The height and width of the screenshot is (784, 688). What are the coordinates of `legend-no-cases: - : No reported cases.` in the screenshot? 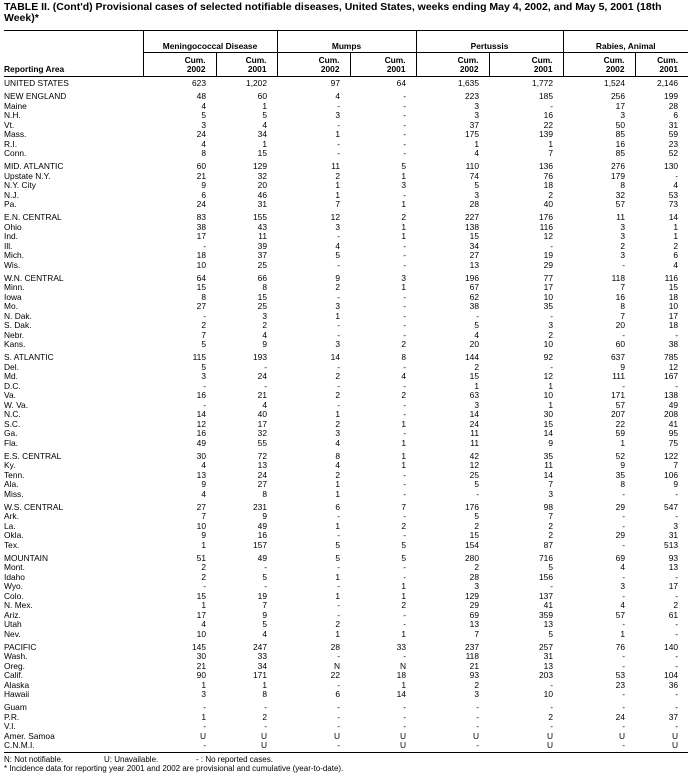 It's located at (234, 759).